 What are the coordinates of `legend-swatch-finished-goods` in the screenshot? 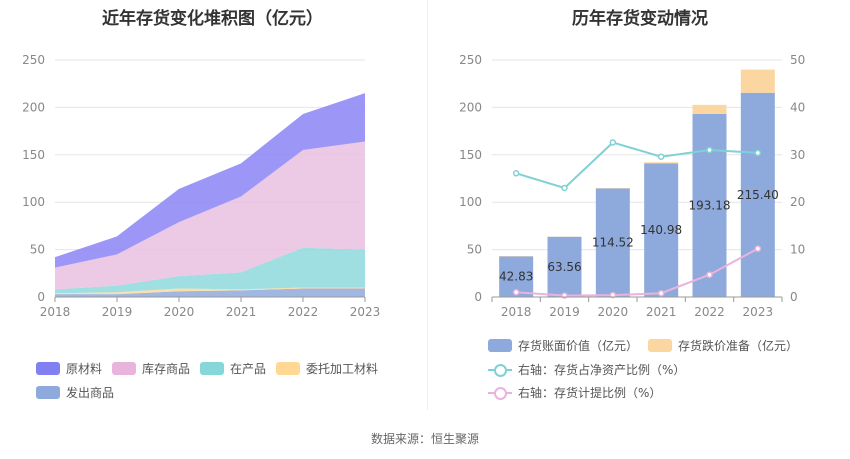 It's located at (124, 368).